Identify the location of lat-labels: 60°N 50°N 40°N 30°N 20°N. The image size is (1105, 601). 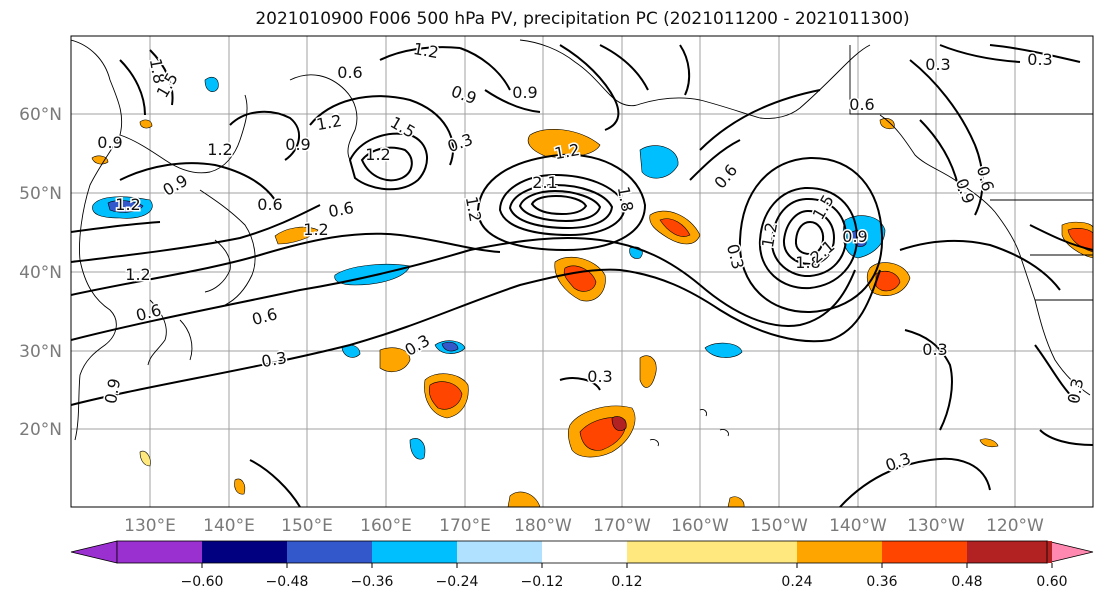
(40, 272).